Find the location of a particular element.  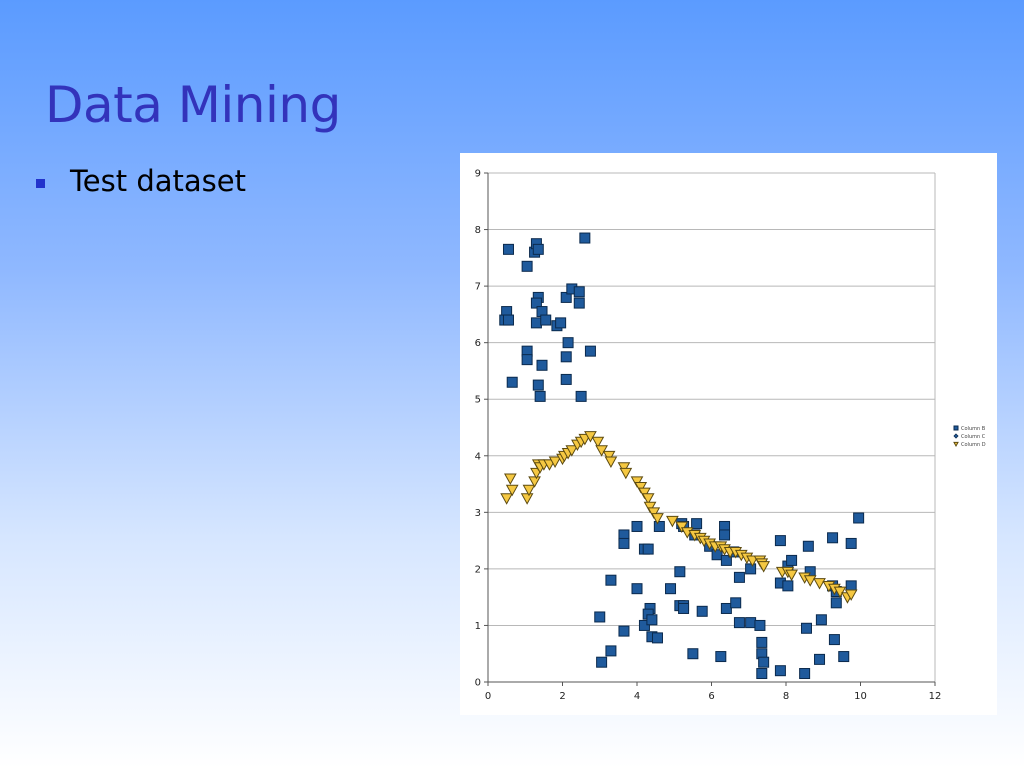

legend-label: Column B is located at coordinates (973, 429).